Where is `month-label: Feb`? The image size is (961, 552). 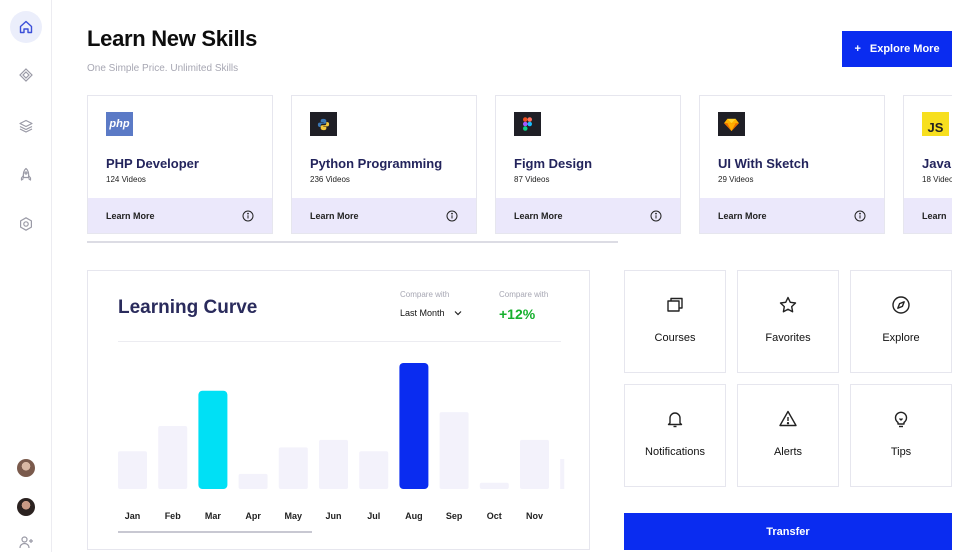 month-label: Feb is located at coordinates (173, 516).